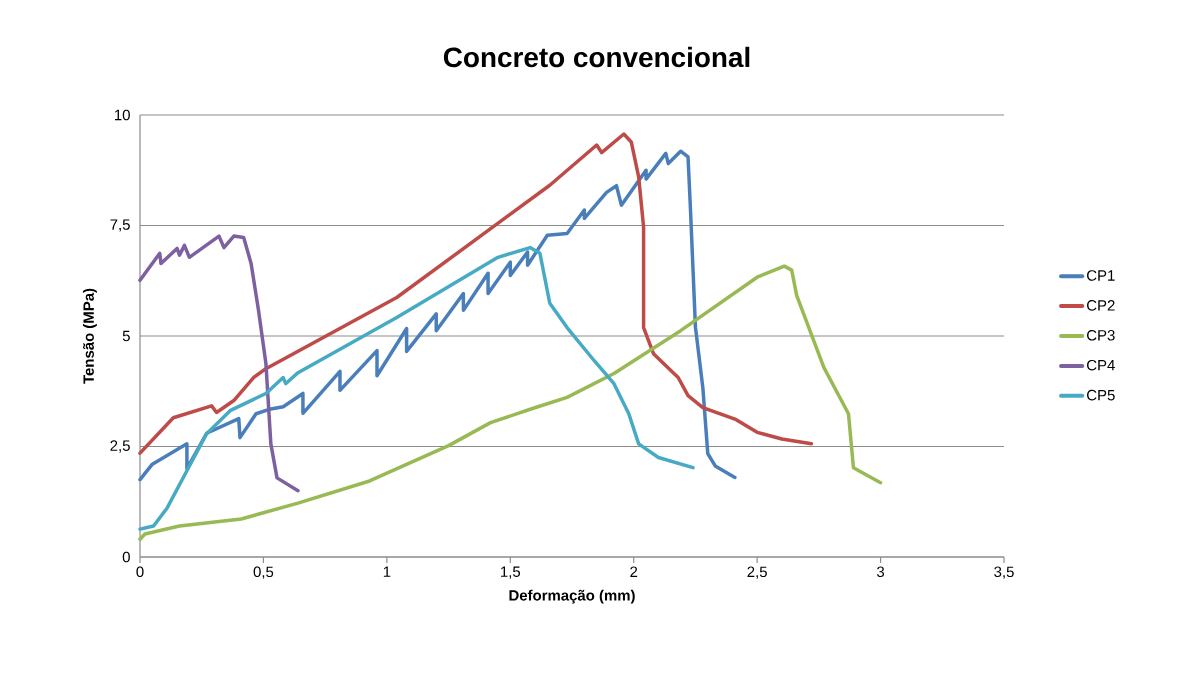 Image resolution: width=1184 pixels, height=676 pixels. Describe the element at coordinates (89, 336) in the screenshot. I see `y-axis-title: Tensão (MPa)` at that location.